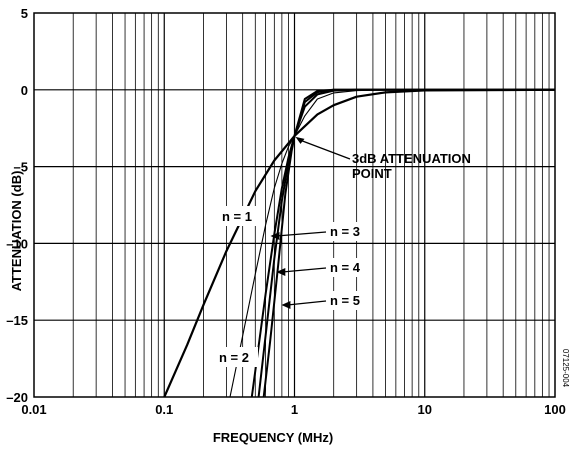 The height and width of the screenshot is (453, 570). I want to click on x-tick-label: 10, so click(425, 409).